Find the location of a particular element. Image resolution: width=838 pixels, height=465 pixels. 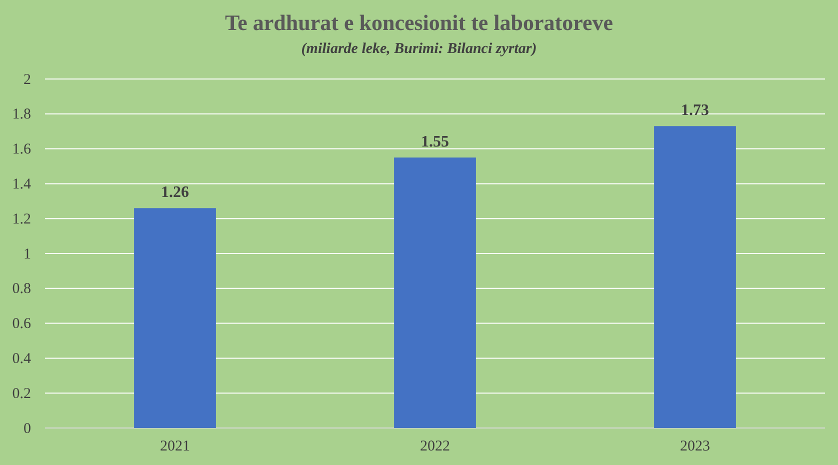

y-tick-label: 1 is located at coordinates (27, 254).